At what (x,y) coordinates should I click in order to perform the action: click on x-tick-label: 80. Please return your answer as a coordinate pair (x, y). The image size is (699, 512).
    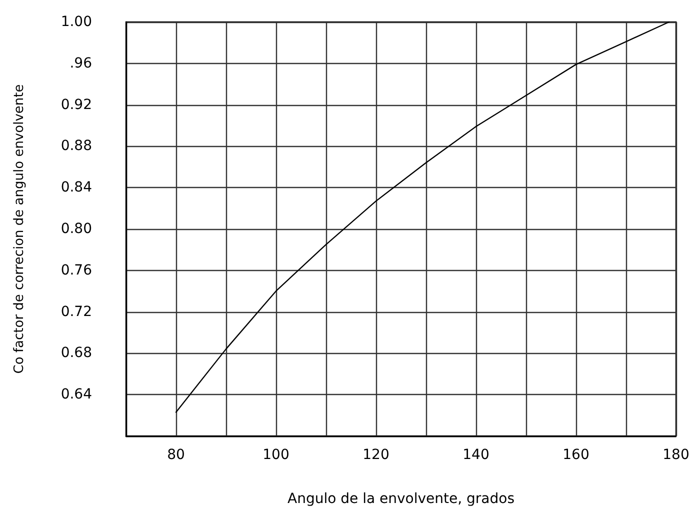
    Looking at the image, I should click on (176, 455).